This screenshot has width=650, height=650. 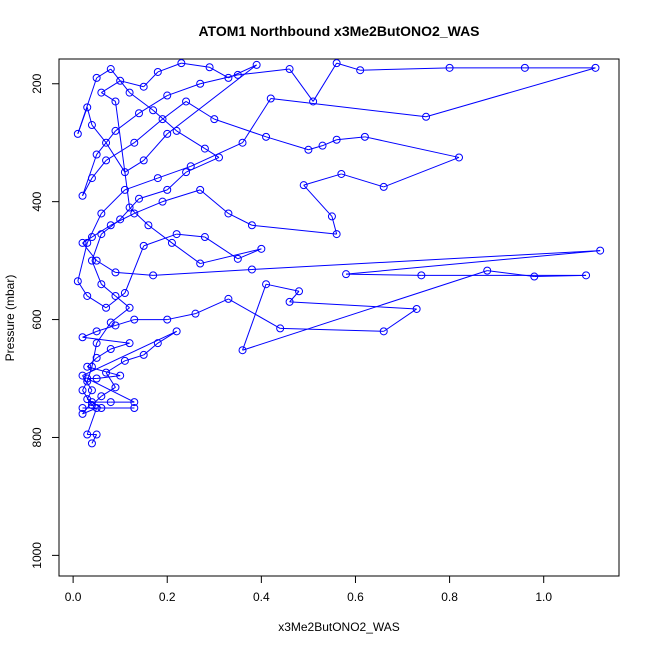 What do you see at coordinates (37, 437) in the screenshot?
I see `y-tick-label: 800` at bounding box center [37, 437].